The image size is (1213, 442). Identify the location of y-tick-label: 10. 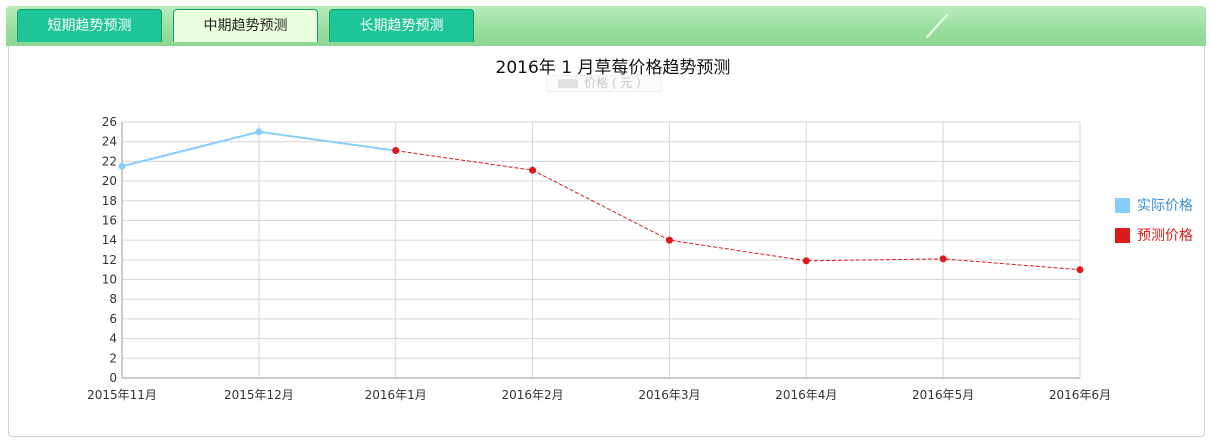
(109, 280).